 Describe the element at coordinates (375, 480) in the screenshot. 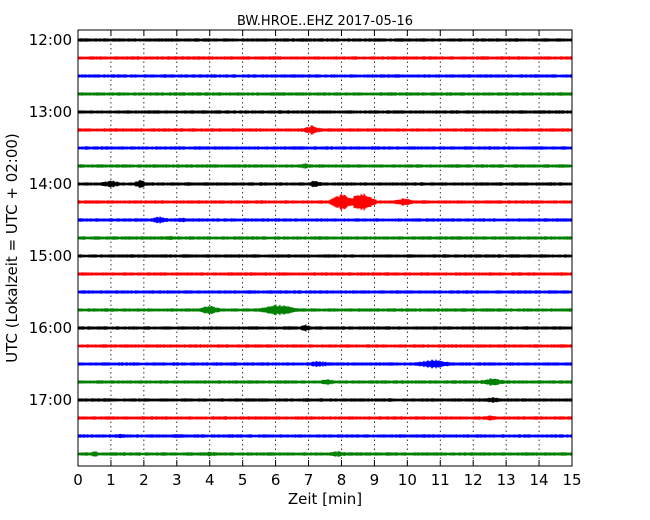

I see `x-tick-label: 9` at that location.